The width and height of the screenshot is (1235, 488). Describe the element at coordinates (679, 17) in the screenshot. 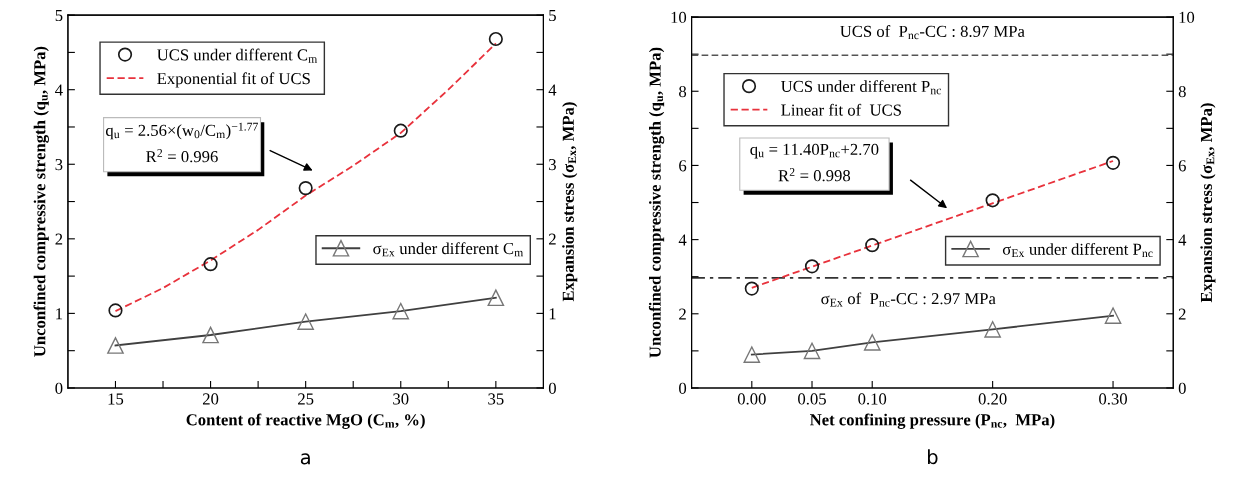

I see `y-tick-label: 10` at that location.